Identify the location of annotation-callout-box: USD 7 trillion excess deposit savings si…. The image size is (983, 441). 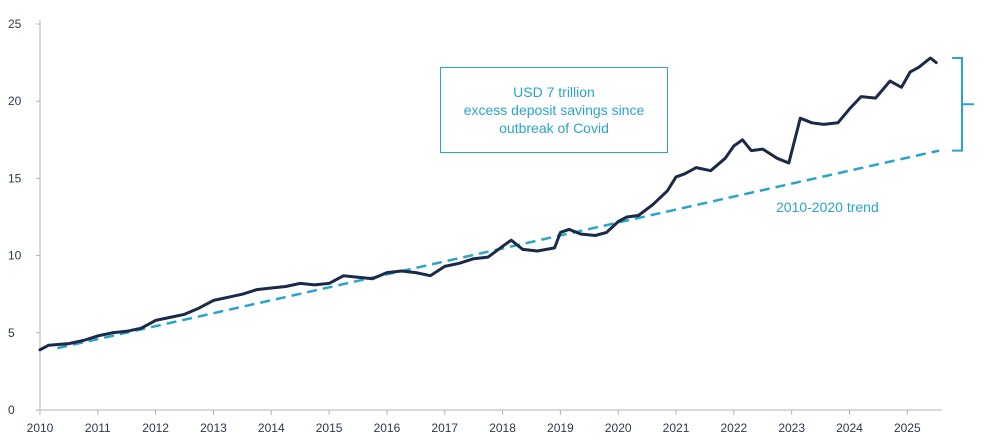
(554, 110).